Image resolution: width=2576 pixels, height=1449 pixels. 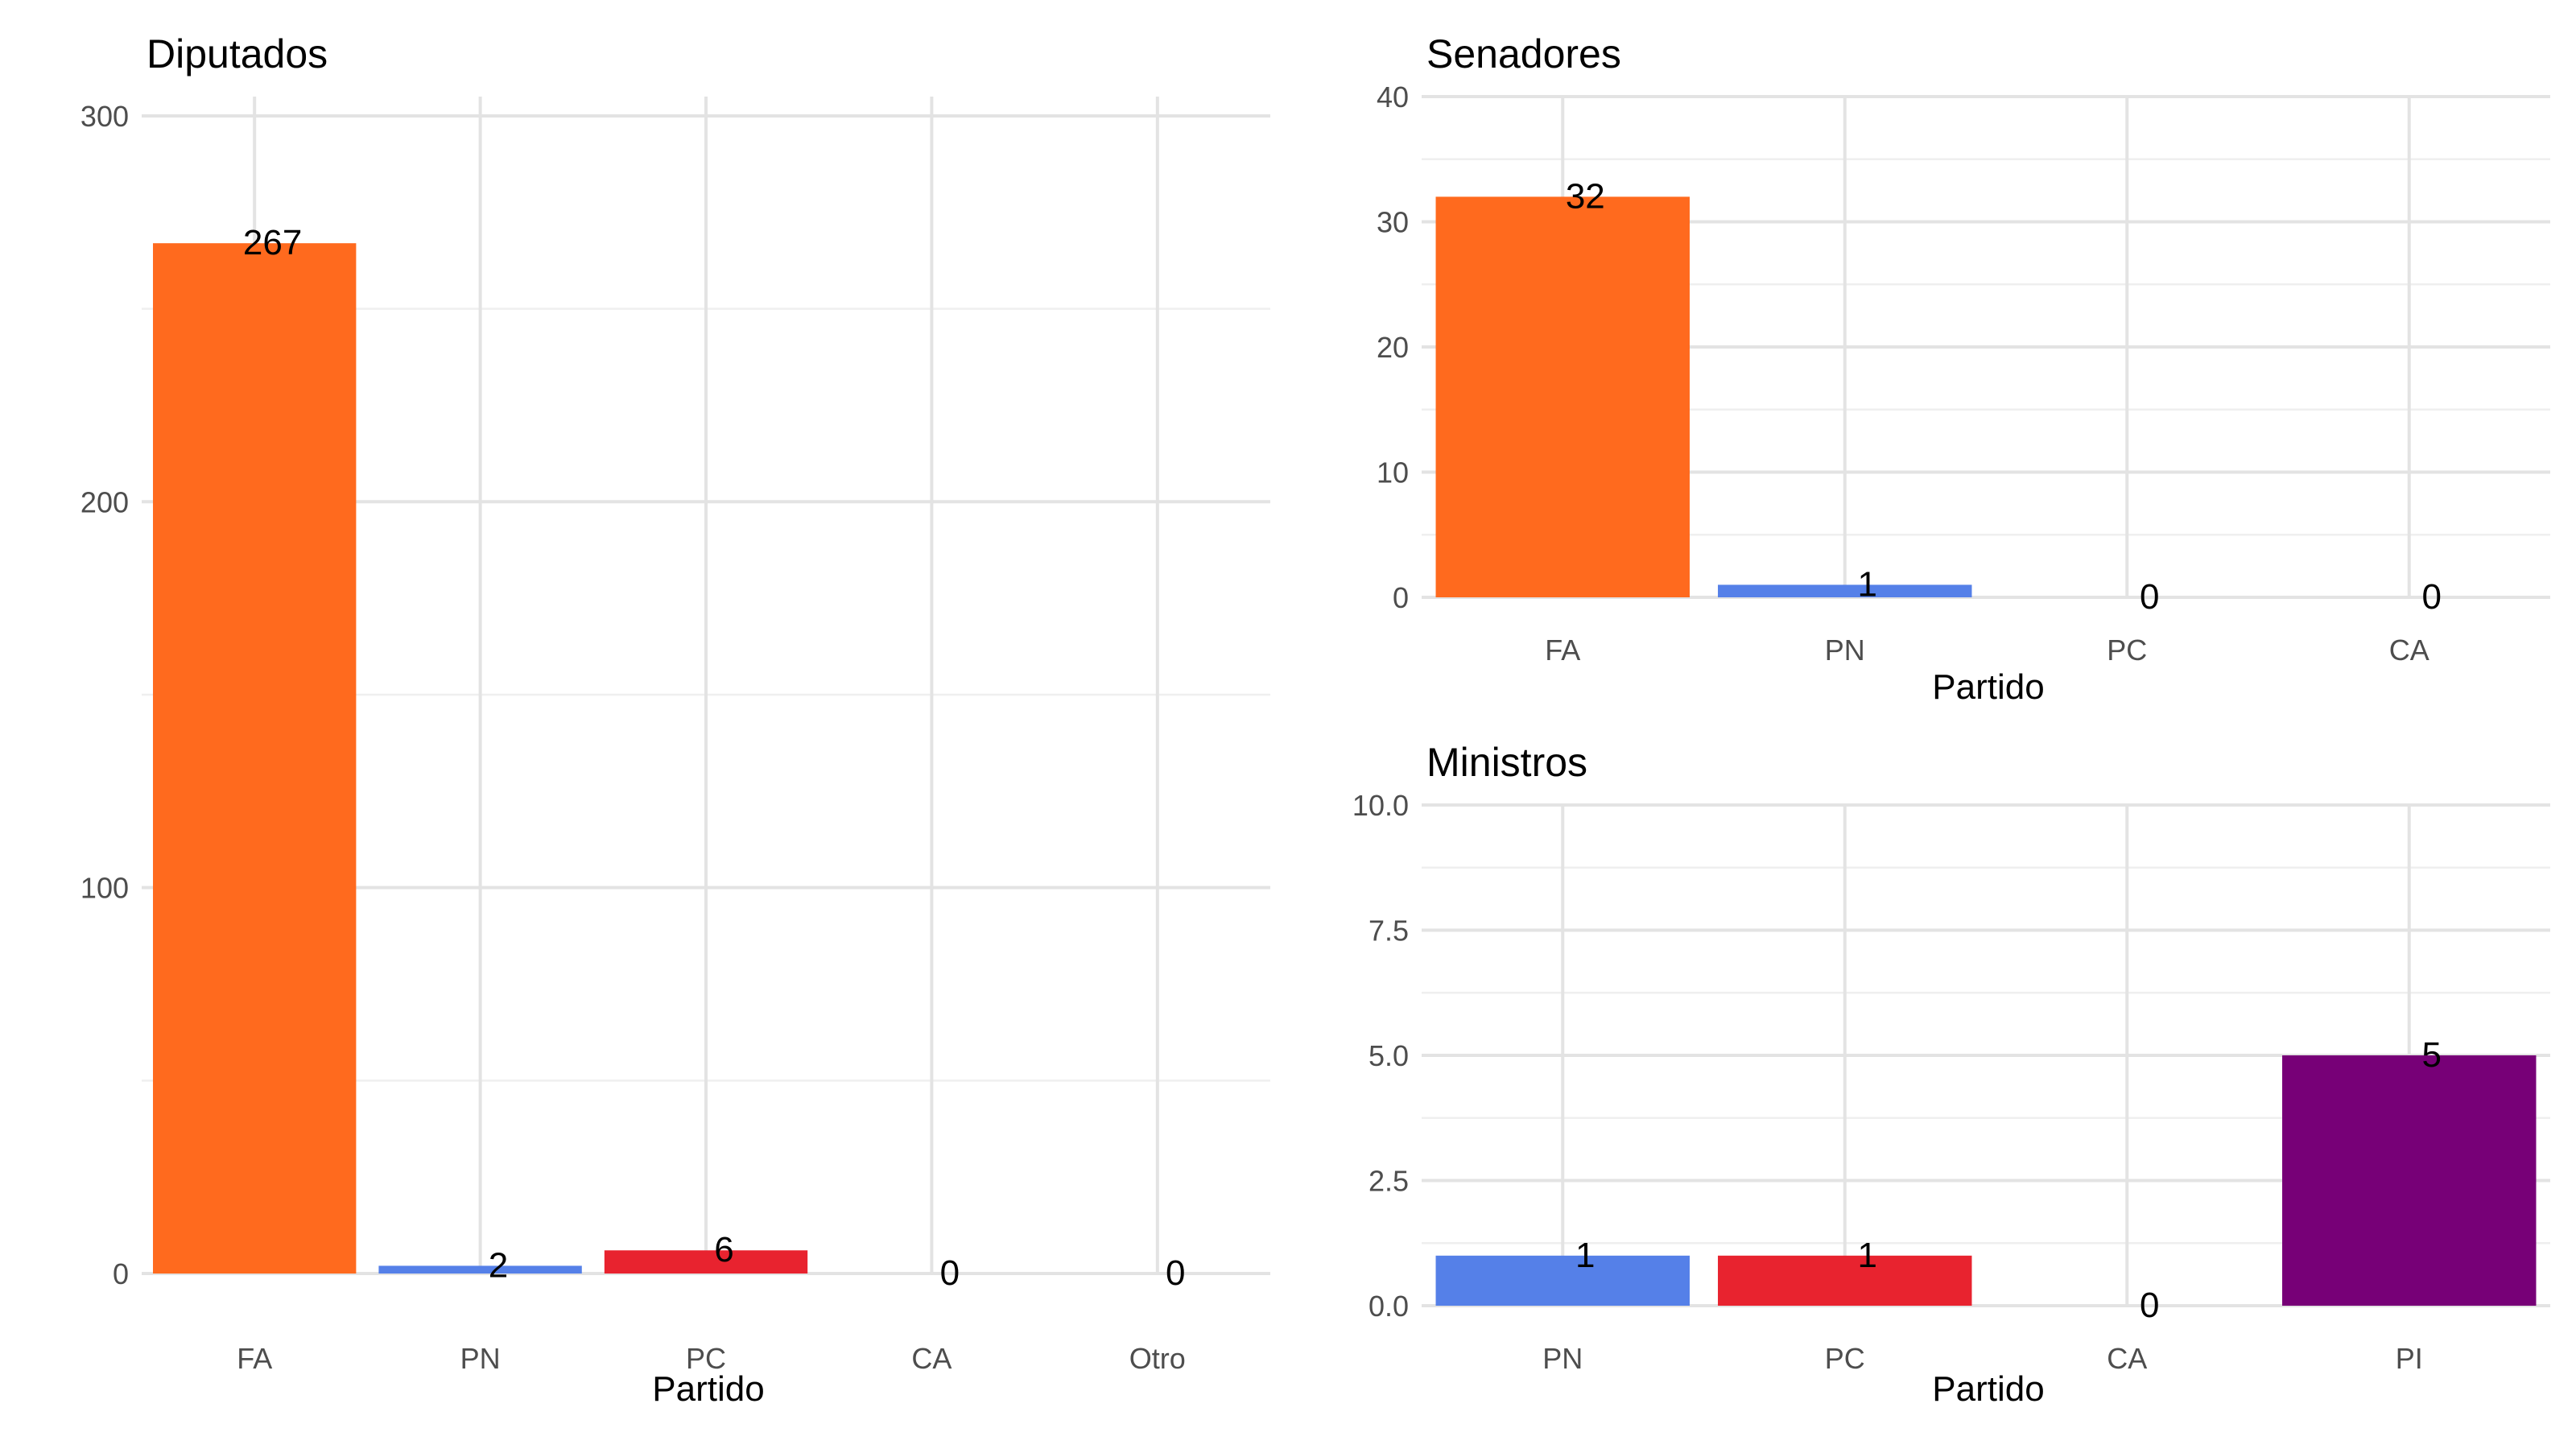 I want to click on y-tick-label: 100, so click(x=104, y=888).